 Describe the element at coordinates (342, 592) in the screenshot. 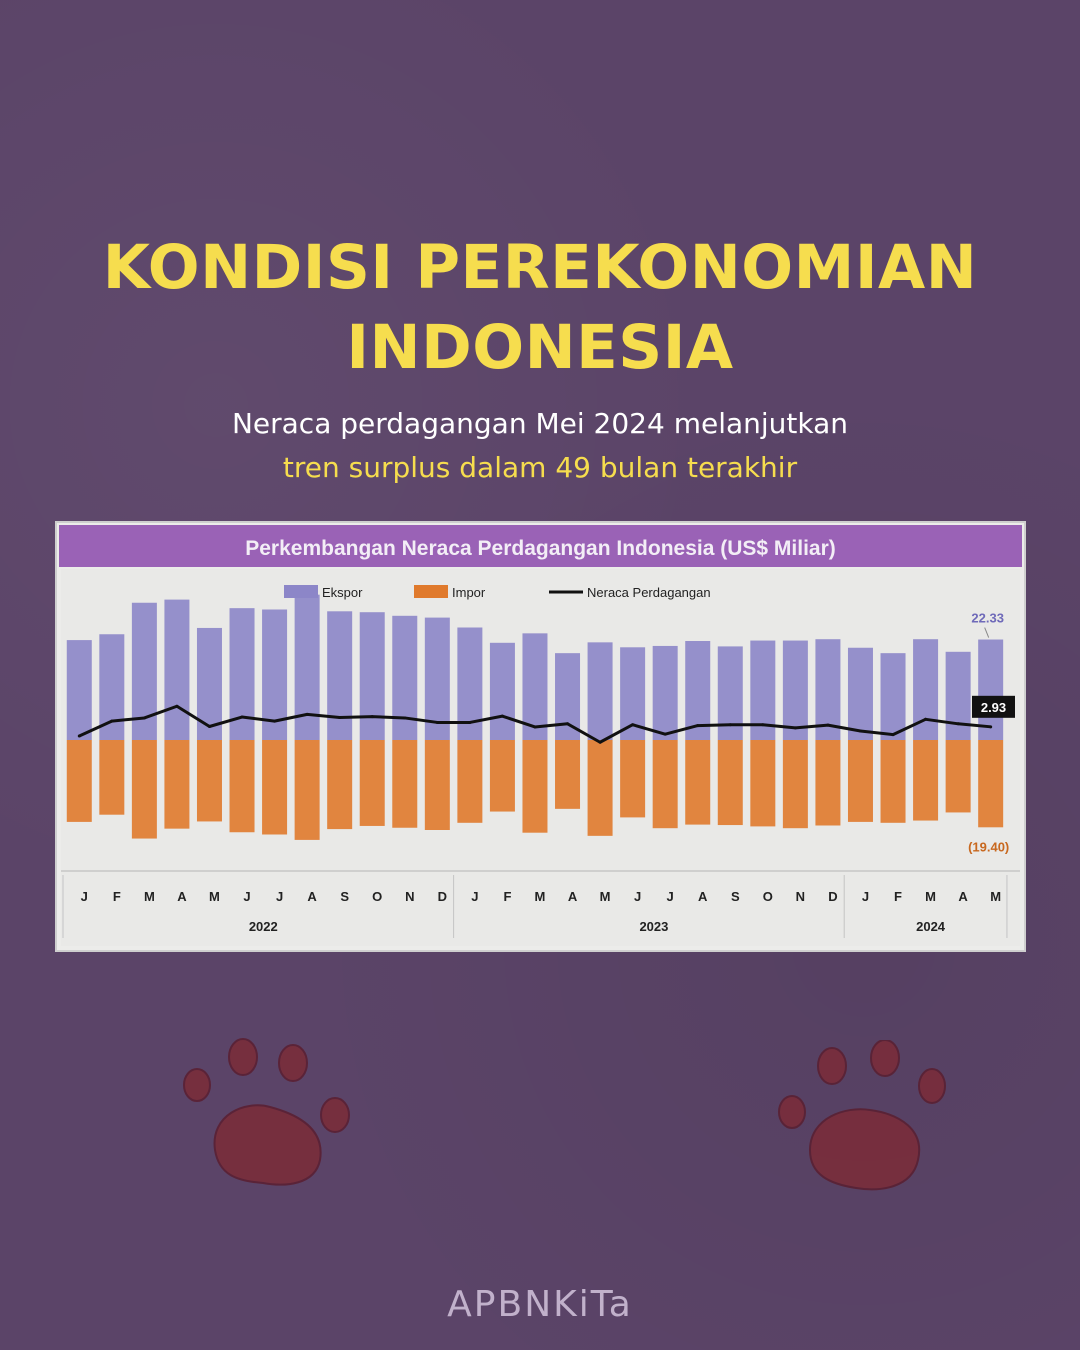

I see `legend-ekspor-label: Ekspor` at that location.